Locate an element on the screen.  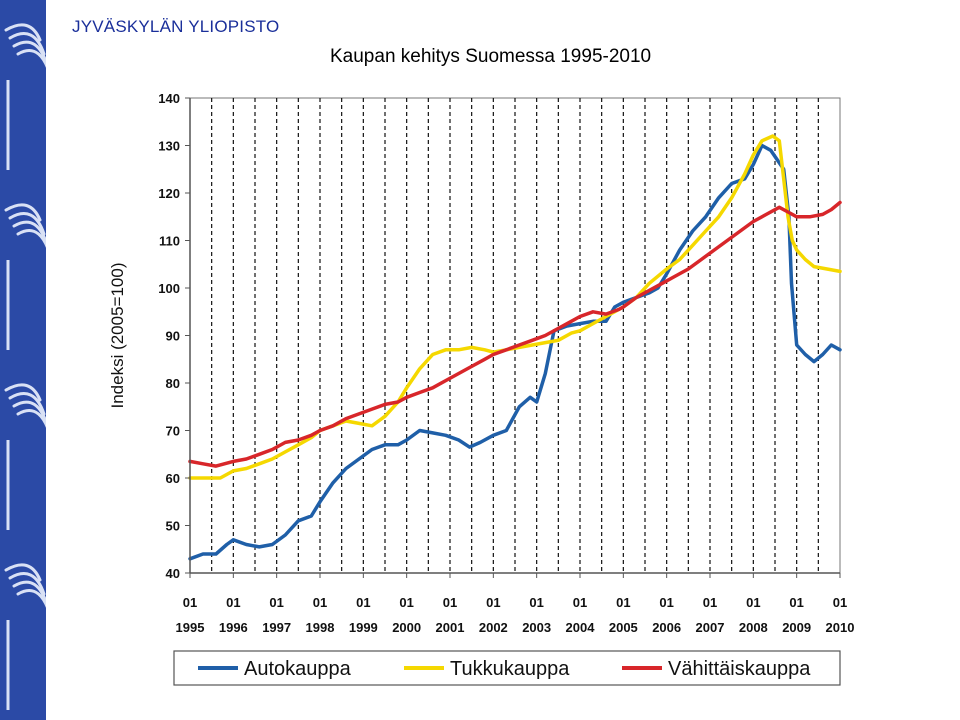
university-logo-pattern is located at coordinates (25, 366).